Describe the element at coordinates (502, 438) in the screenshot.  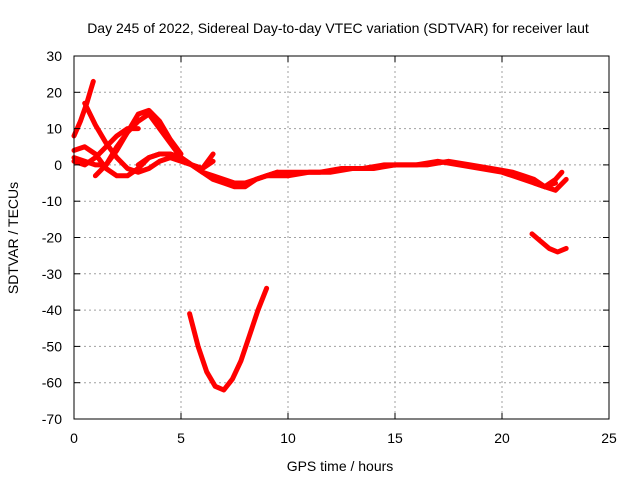
I see `x-tick-label: 20` at that location.